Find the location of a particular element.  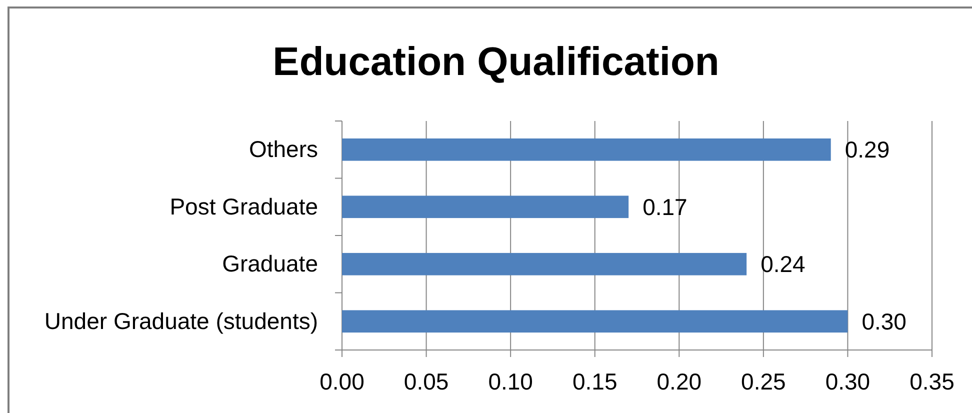

x-tick-label: 0.35 is located at coordinates (932, 381).